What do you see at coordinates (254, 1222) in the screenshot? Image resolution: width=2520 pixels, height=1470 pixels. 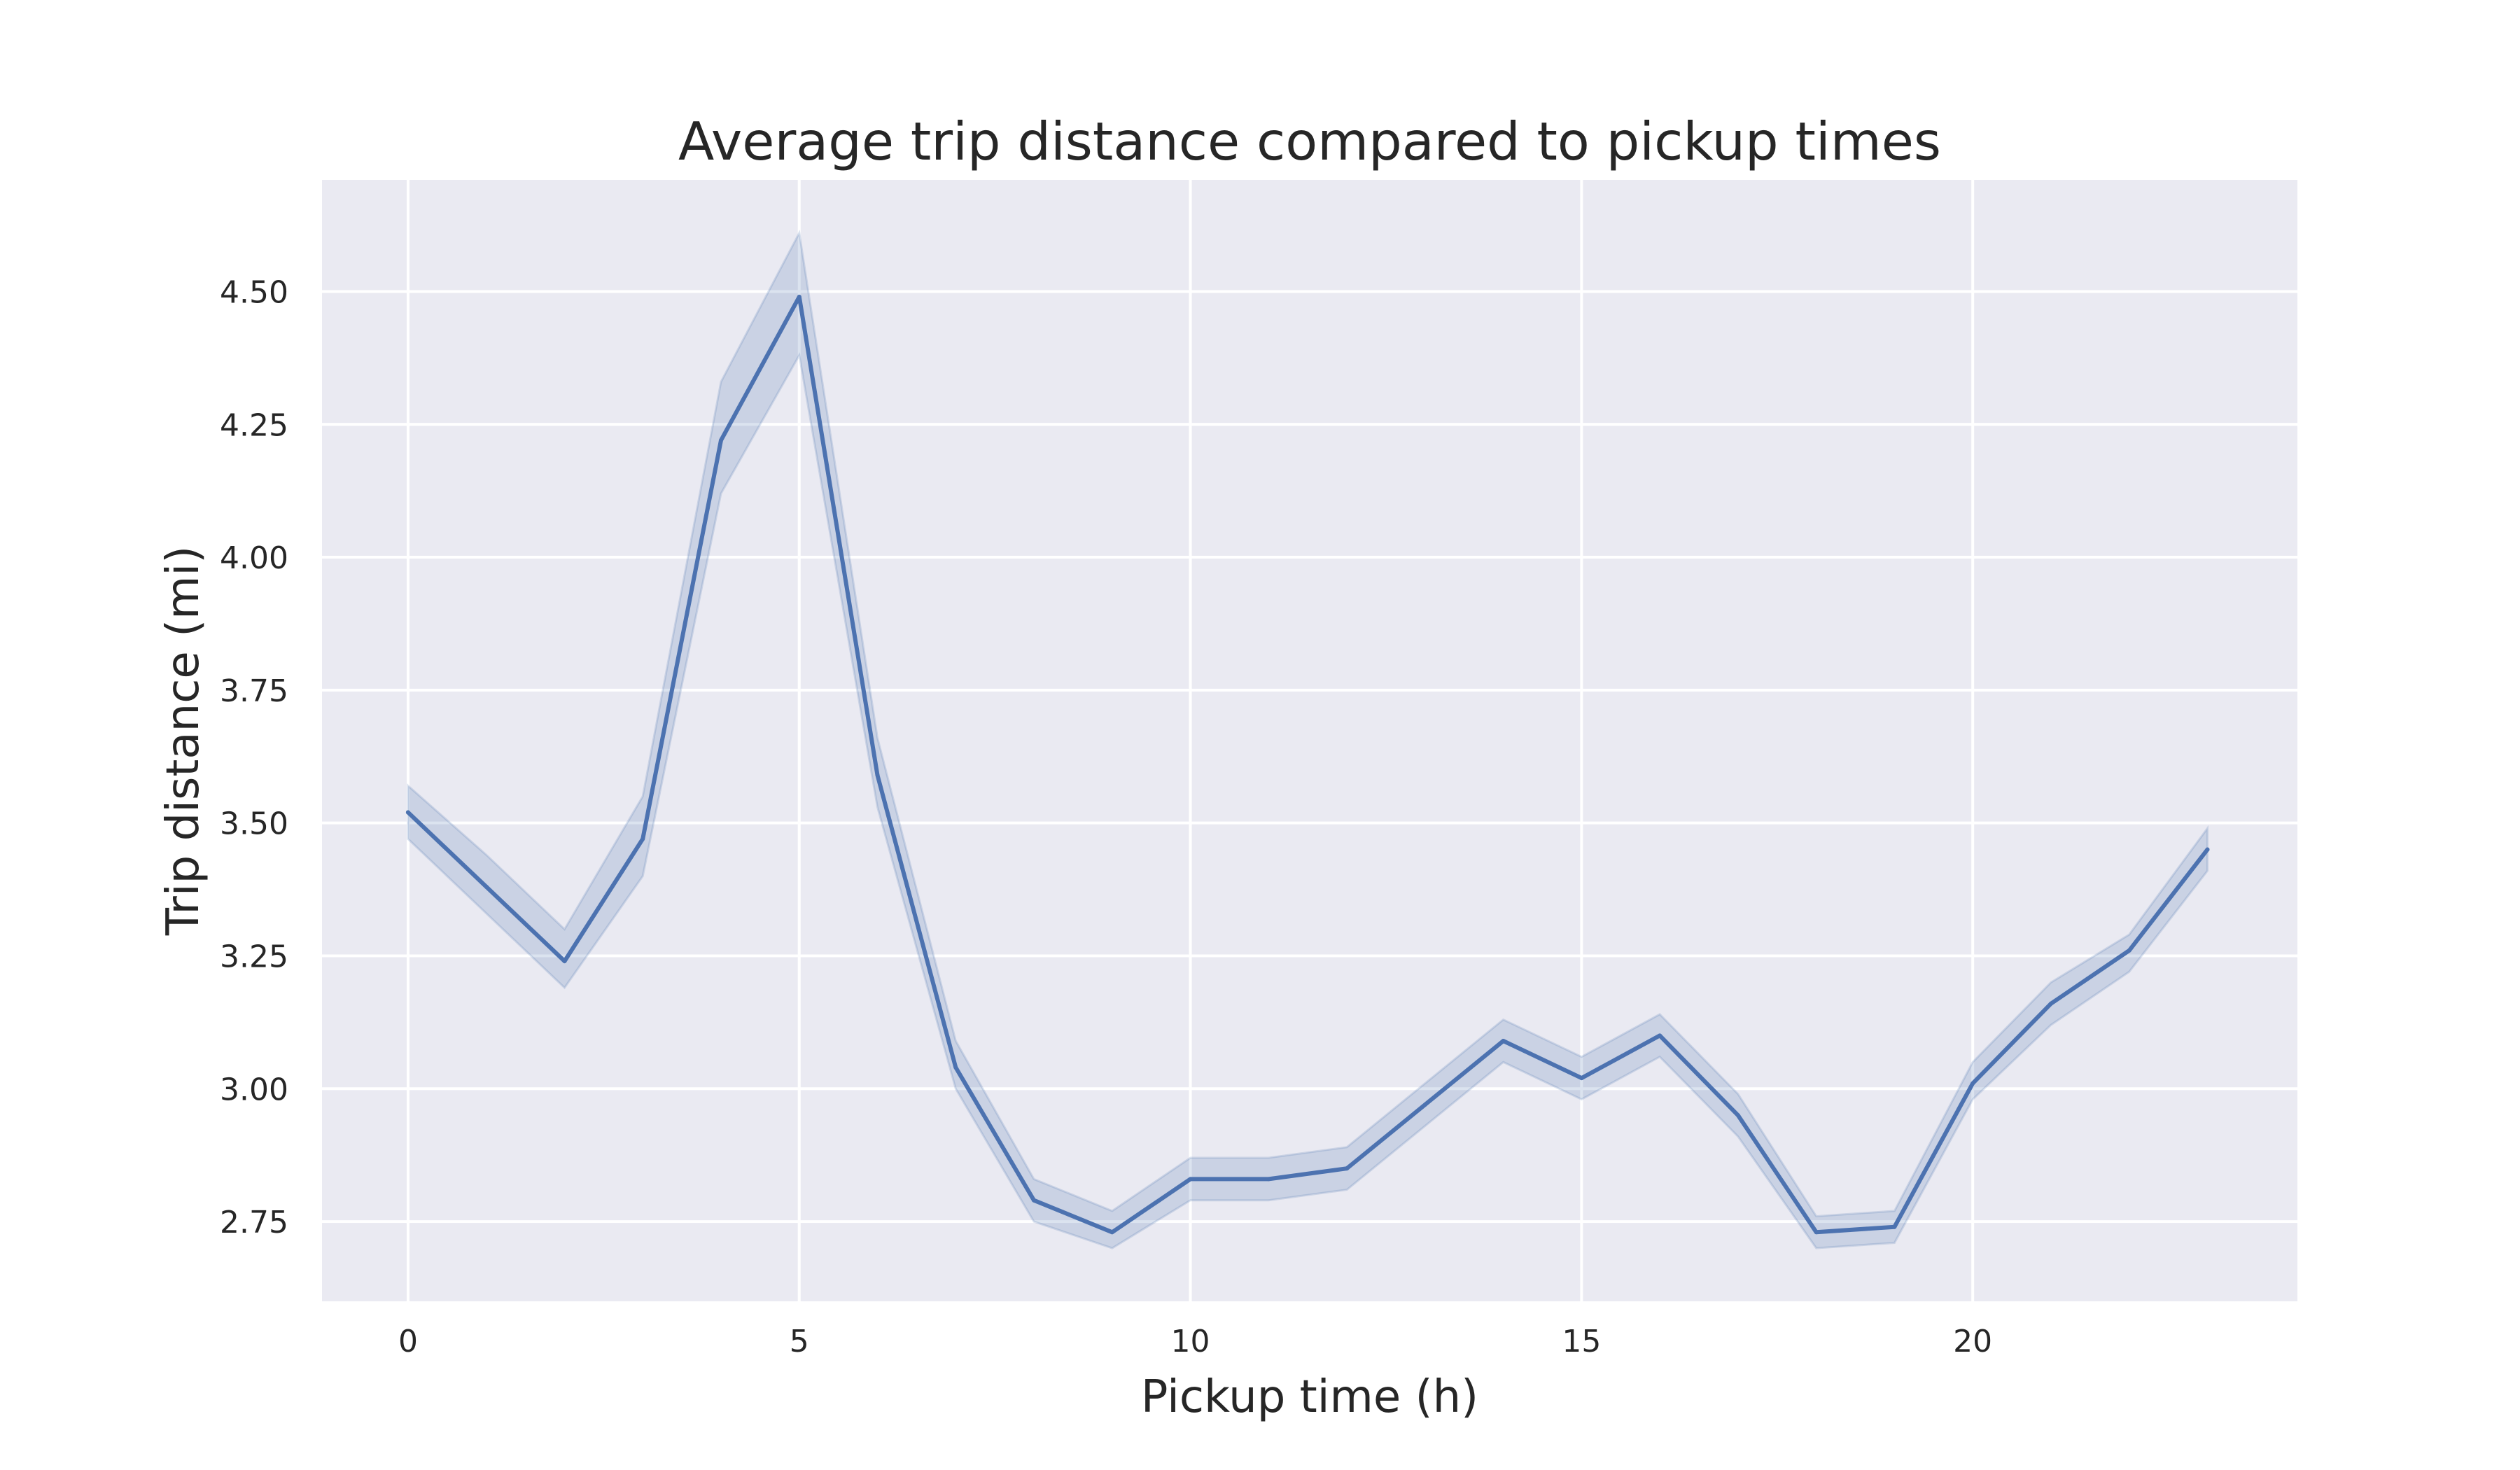 I see `y-tick-label: 2.75` at bounding box center [254, 1222].